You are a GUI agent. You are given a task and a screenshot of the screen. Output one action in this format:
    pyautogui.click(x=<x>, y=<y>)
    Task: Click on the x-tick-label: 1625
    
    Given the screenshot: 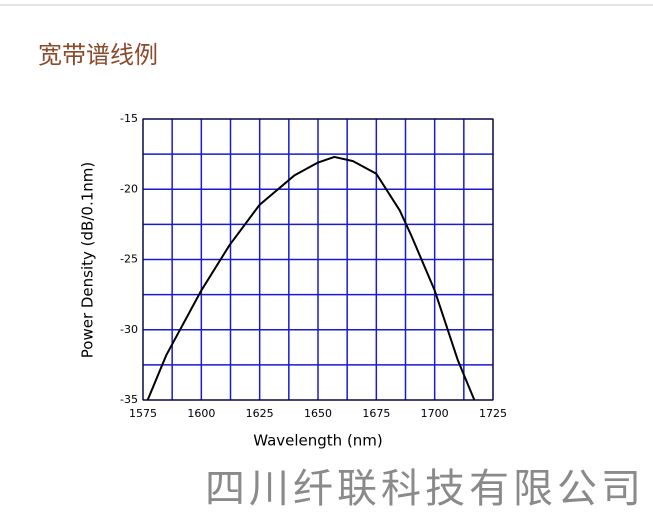 What is the action you would take?
    pyautogui.click(x=260, y=413)
    